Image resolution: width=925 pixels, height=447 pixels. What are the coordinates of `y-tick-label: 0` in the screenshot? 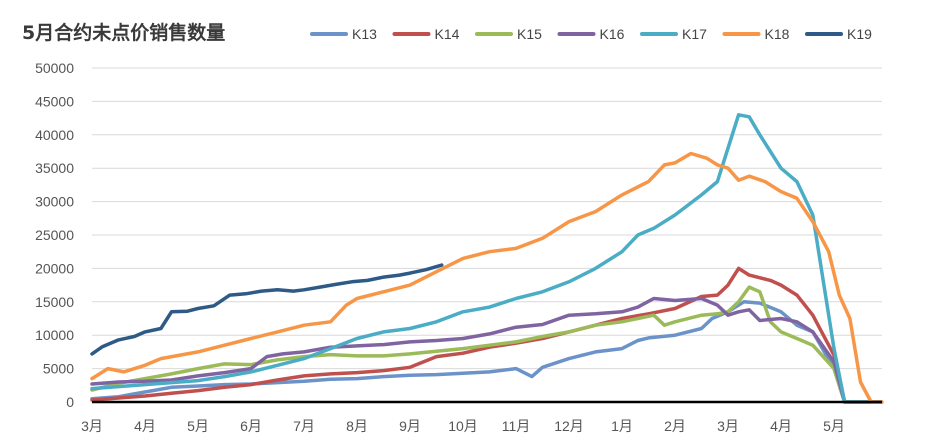 It's located at (70, 402).